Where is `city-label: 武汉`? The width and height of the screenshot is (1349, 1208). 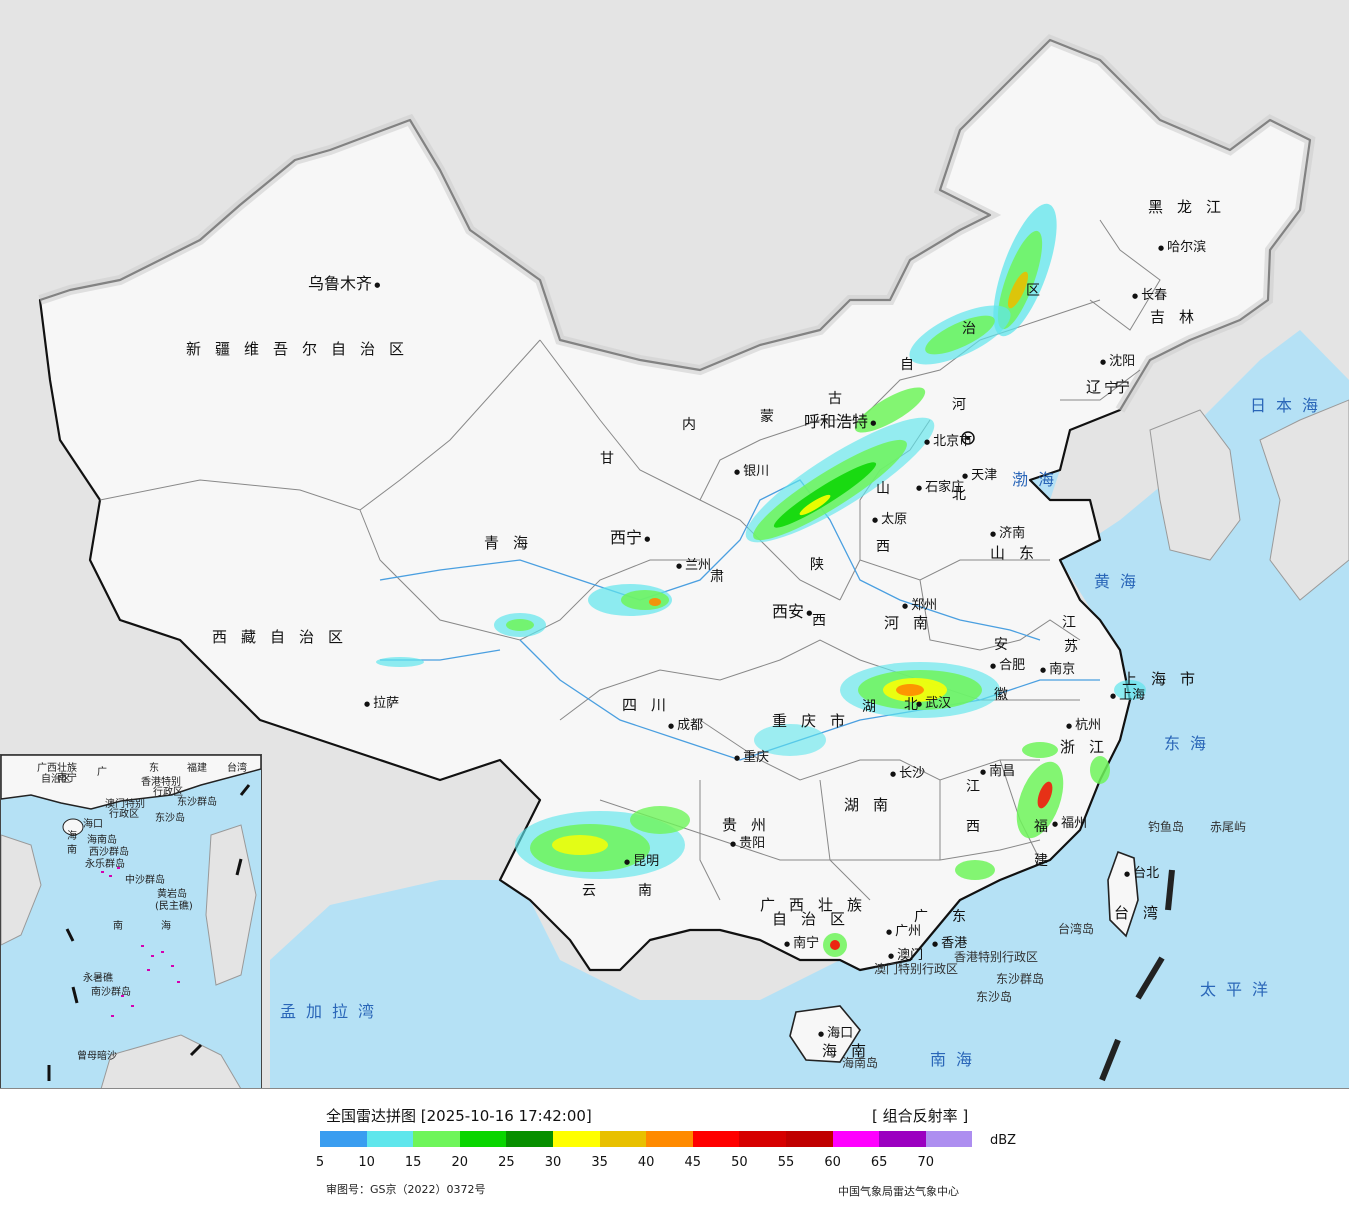 city-label: 武汉 is located at coordinates (933, 701).